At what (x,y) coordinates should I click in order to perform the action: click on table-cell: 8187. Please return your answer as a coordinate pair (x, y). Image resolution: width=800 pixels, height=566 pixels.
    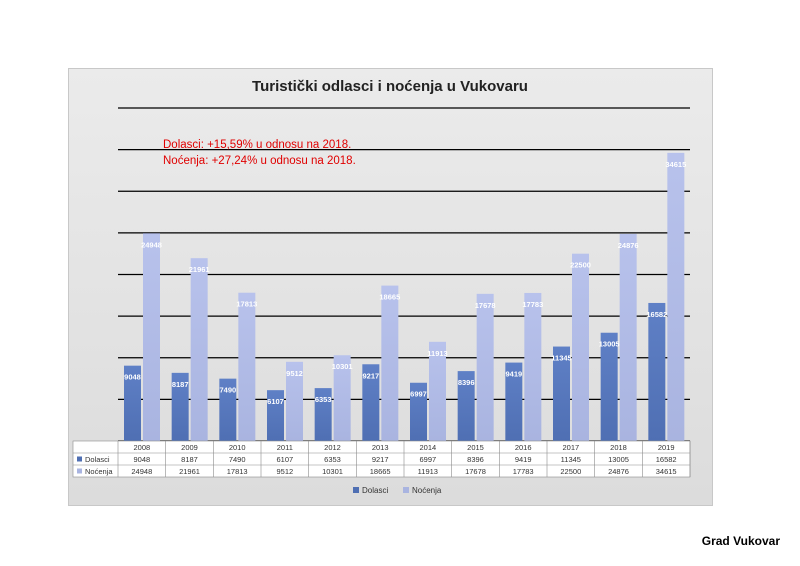
    Looking at the image, I should click on (189, 459).